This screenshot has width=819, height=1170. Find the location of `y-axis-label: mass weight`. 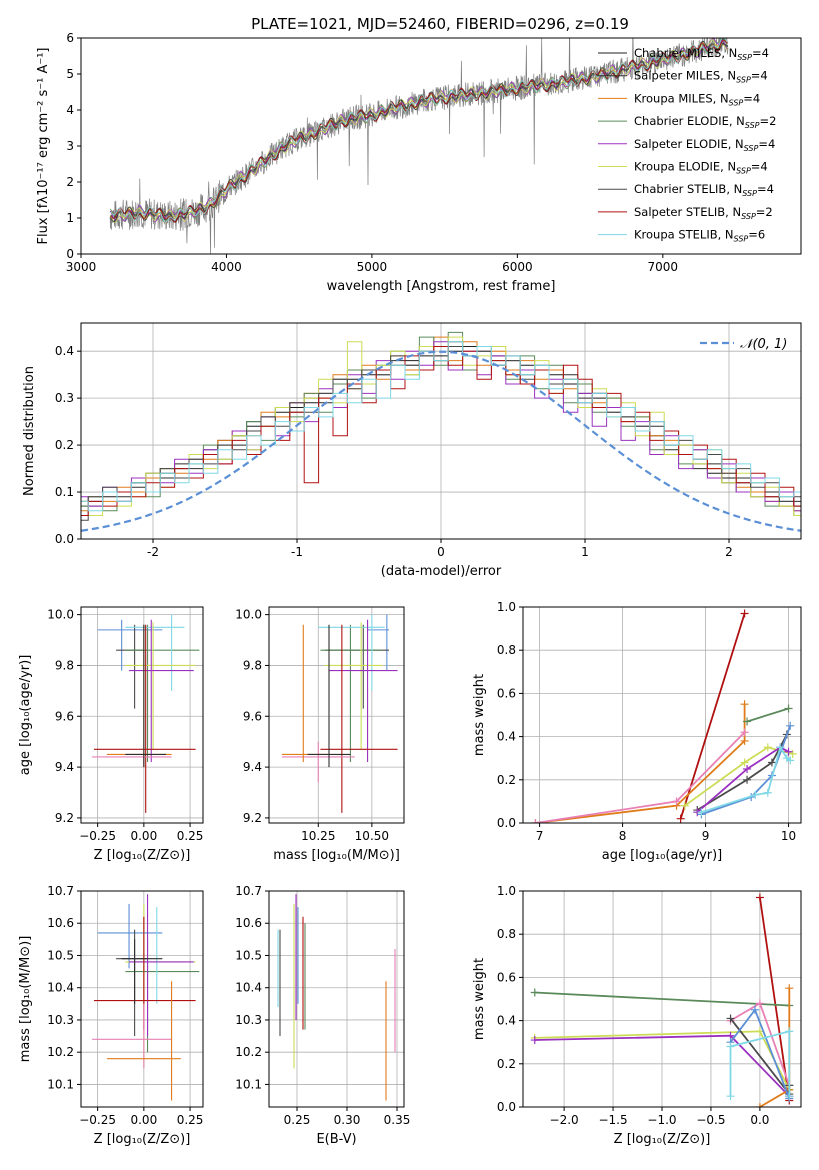

y-axis-label: mass weight is located at coordinates (479, 999).